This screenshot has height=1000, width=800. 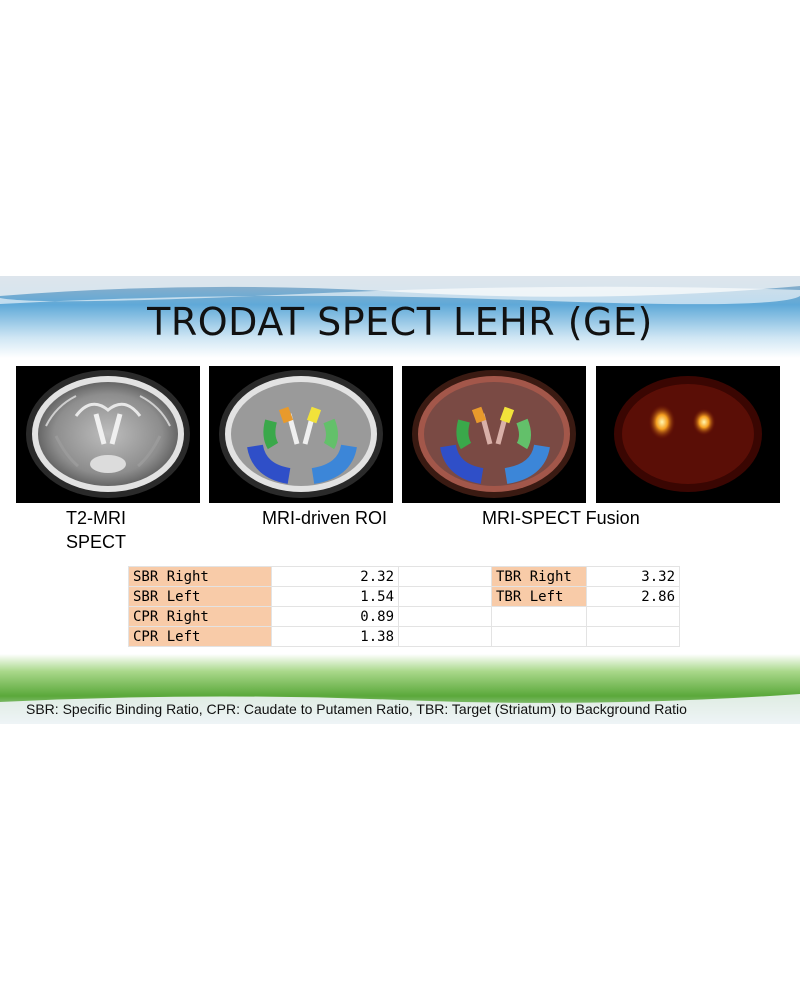 What do you see at coordinates (200, 616) in the screenshot?
I see `row-label: CPR Right` at bounding box center [200, 616].